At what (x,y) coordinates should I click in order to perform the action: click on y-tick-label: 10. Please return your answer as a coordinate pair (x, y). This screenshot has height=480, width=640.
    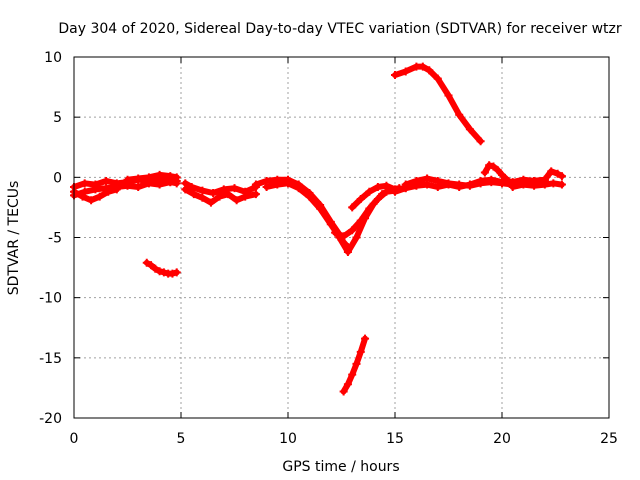
    Looking at the image, I should click on (53, 58).